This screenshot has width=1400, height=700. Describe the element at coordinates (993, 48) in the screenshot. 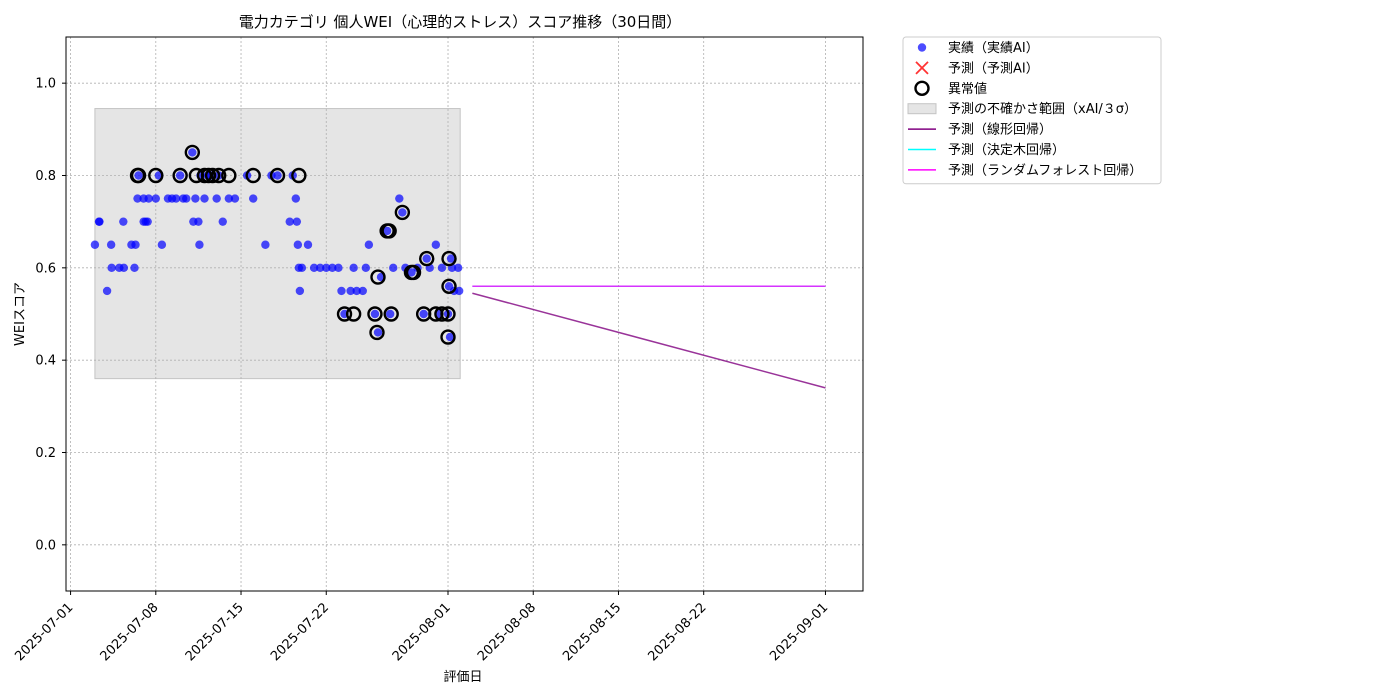

I see `legend-label: 実績（実績AI）` at that location.